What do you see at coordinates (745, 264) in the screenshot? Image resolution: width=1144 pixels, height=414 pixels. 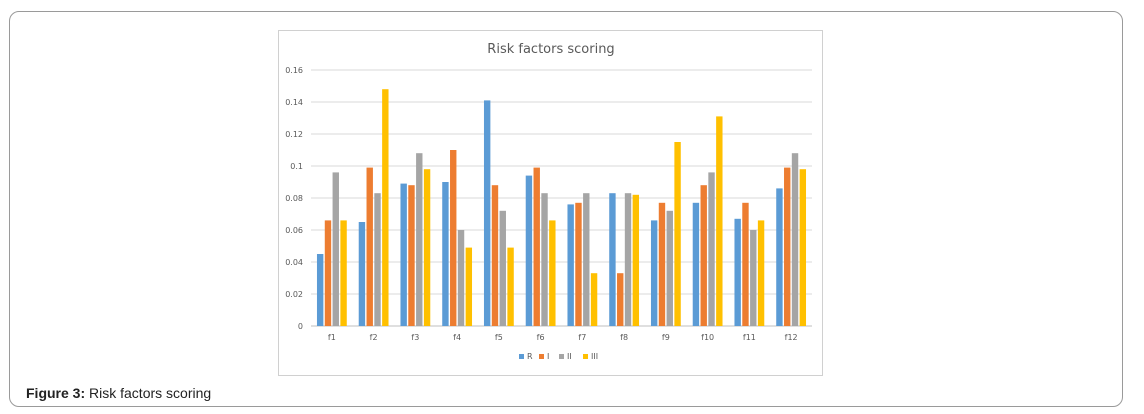 I see `bar-f11-I` at bounding box center [745, 264].